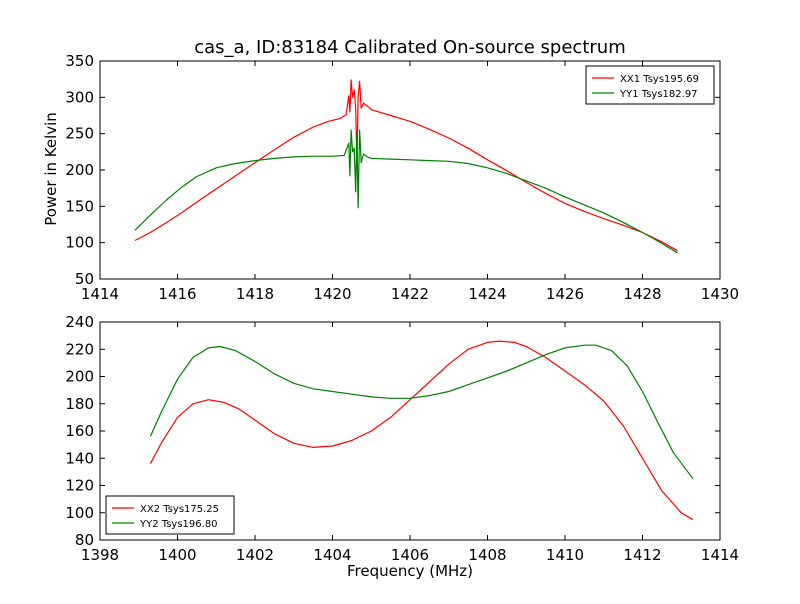 The width and height of the screenshot is (800, 604). What do you see at coordinates (659, 79) in the screenshot?
I see `legend-entry: XX1 Tsys195.69` at bounding box center [659, 79].